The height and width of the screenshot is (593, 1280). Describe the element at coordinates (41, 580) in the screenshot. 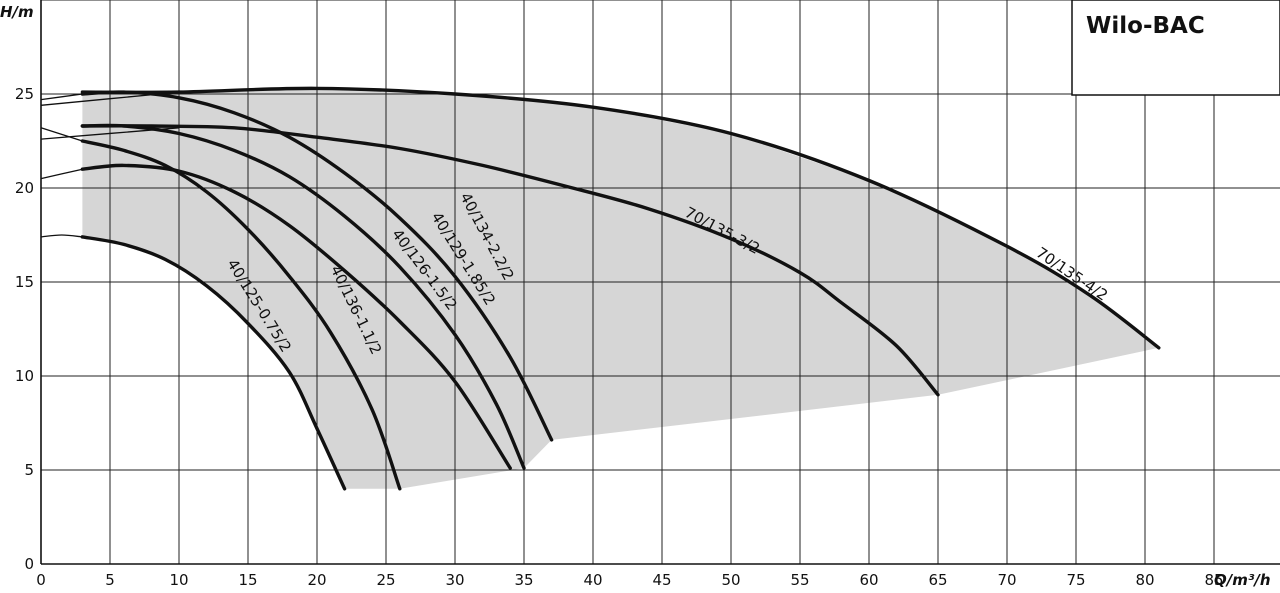

I see `x-tick-label: 0` at that location.